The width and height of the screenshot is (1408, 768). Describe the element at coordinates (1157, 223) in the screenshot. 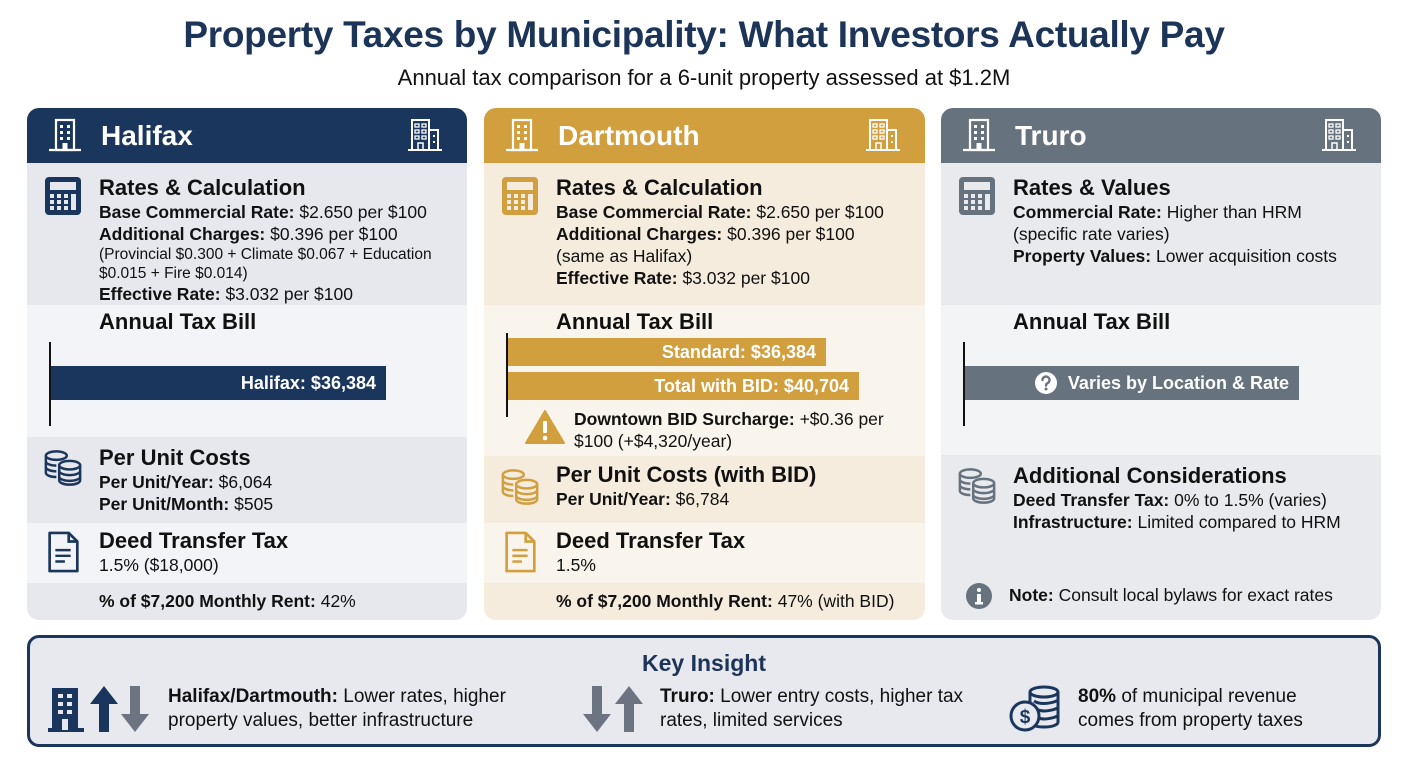

I see `commercial-rate-value: Higher than HRM (specific rate varies)` at that location.